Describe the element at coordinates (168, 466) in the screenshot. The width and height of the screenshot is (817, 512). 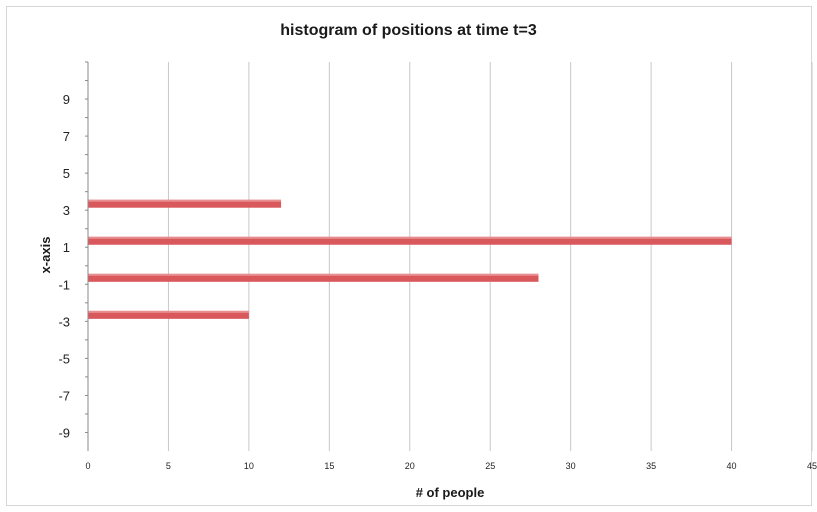
I see `x-tick-label-5: 5` at that location.